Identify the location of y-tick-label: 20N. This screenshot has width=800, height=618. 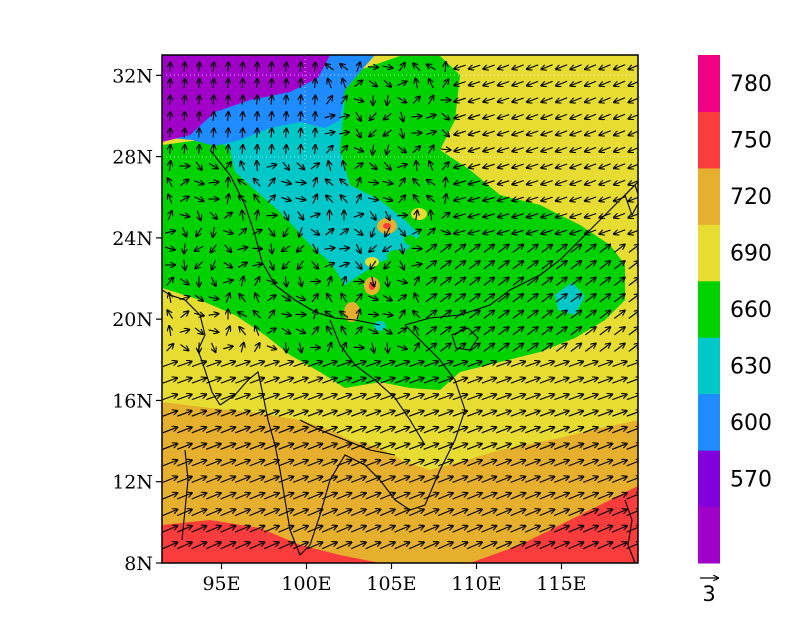
(132, 320).